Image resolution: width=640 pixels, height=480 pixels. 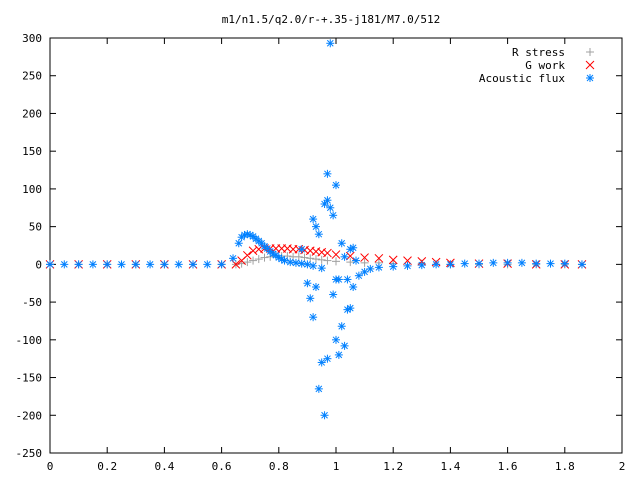 I want to click on y-tick-label: 250, so click(x=32, y=76).